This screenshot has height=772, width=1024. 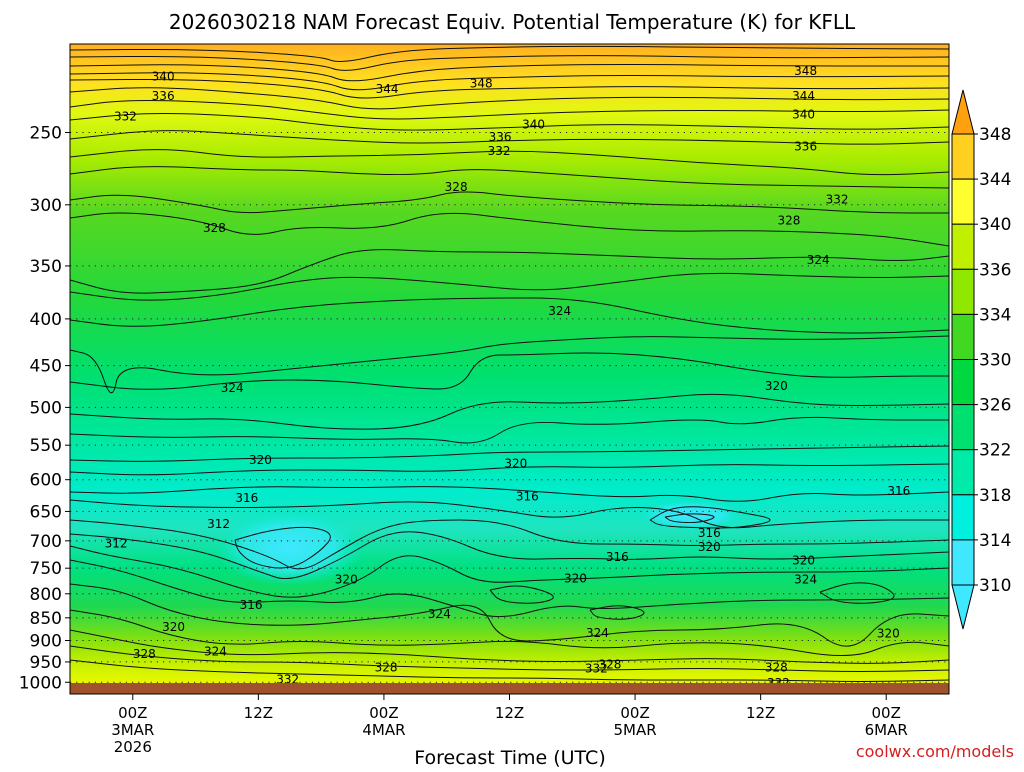 What do you see at coordinates (935, 751) in the screenshot?
I see `credit-text: coolwx.com/models` at bounding box center [935, 751].